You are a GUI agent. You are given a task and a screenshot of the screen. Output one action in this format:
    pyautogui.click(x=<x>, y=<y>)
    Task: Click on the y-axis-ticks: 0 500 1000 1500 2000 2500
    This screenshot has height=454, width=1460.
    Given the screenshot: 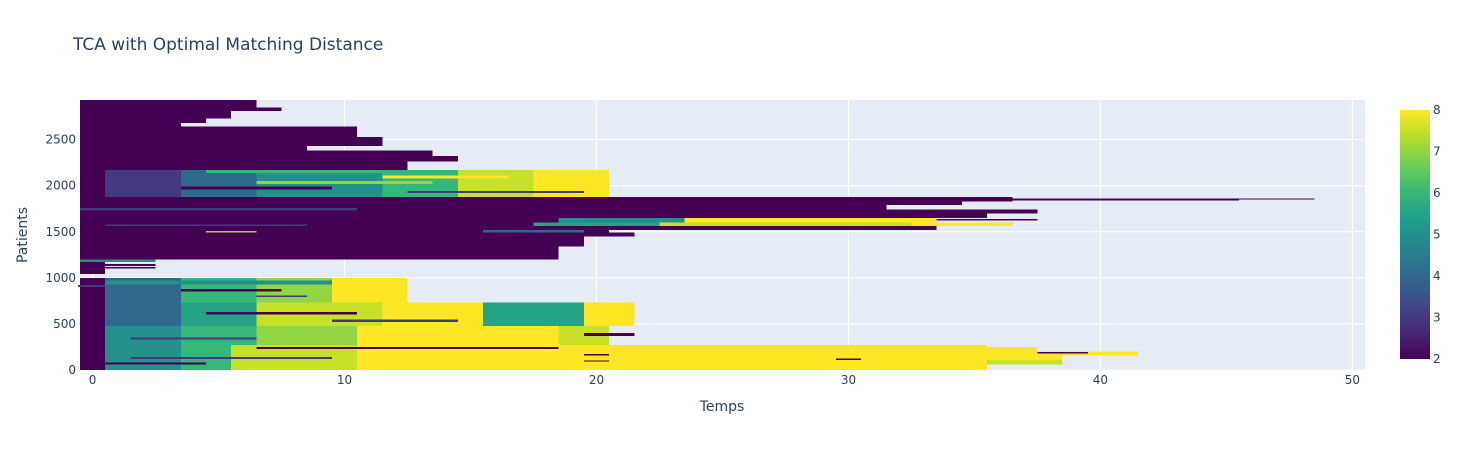 What is the action you would take?
    pyautogui.click(x=60, y=255)
    